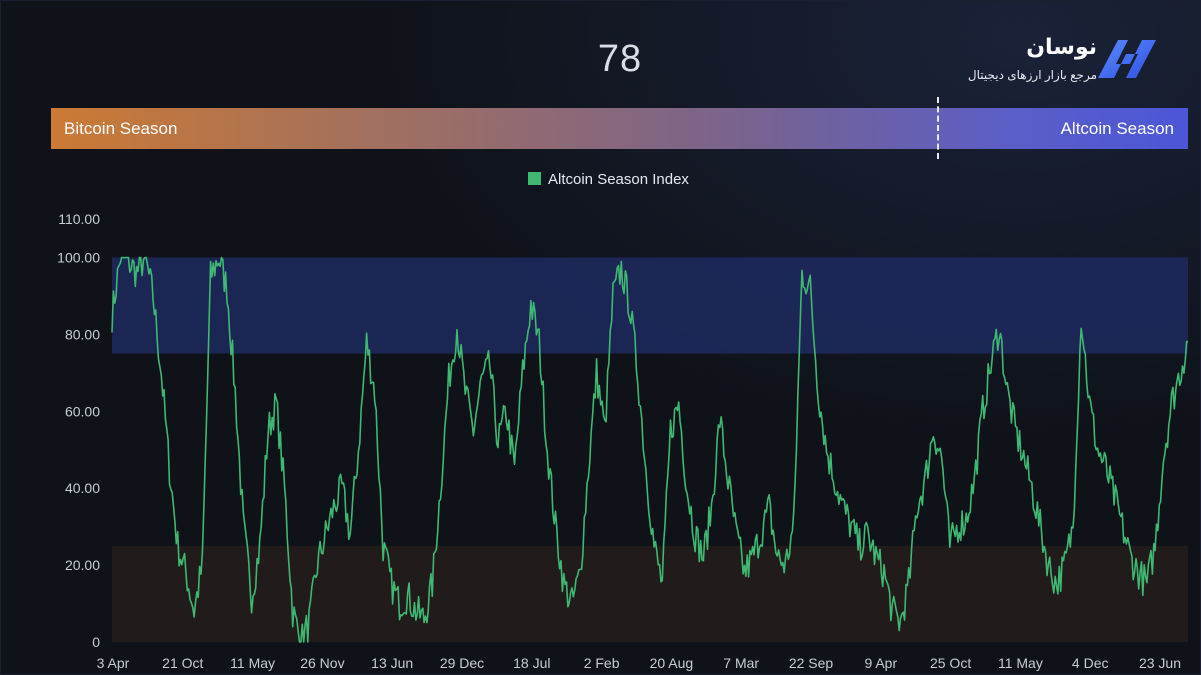 The image size is (1201, 675). Describe the element at coordinates (121, 128) in the screenshot. I see `bitcoin-season-label: Bitcoin Season` at that location.